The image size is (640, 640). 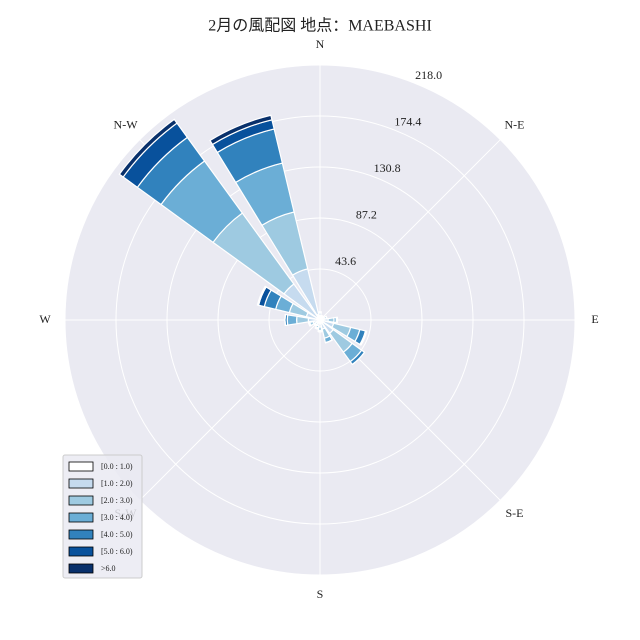 I want to click on legend-label: [3.0 : 4.0), so click(x=117, y=517).